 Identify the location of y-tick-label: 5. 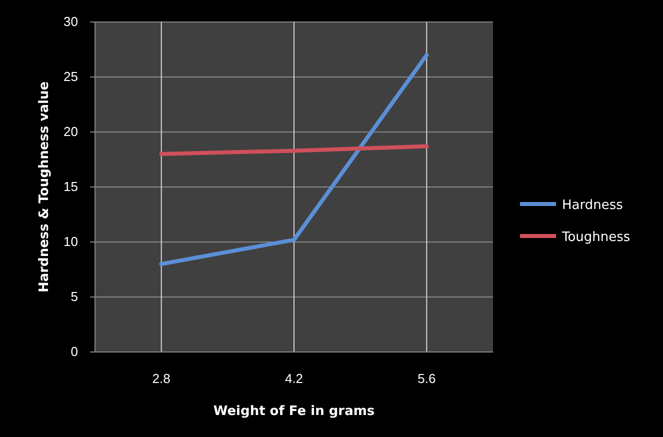
(74, 296).